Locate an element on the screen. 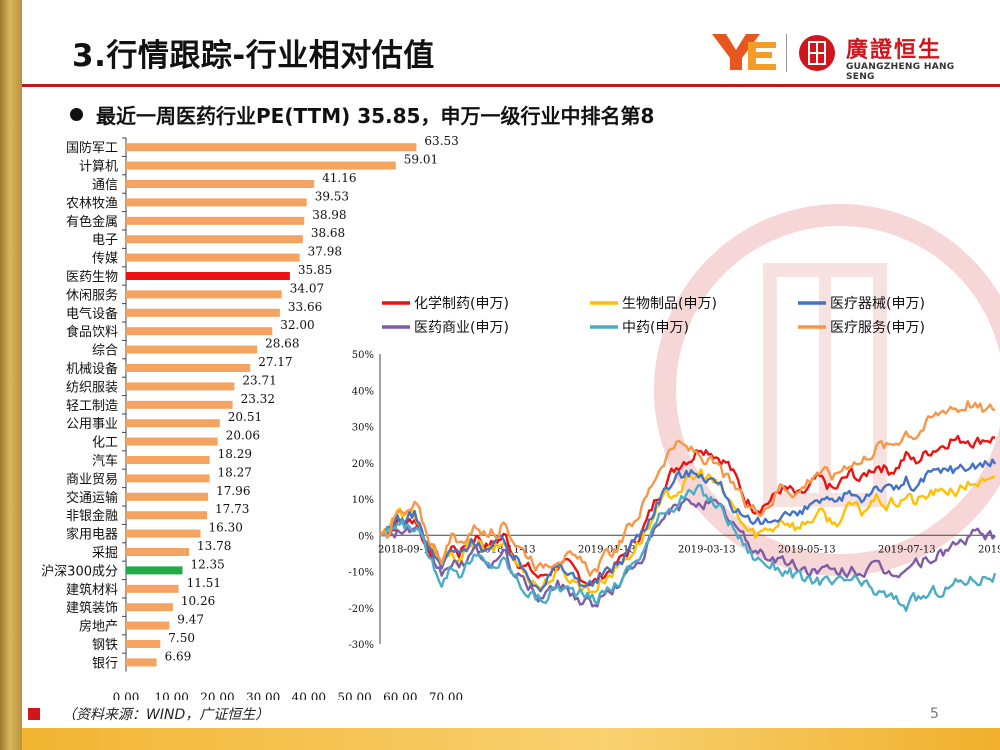 This screenshot has height=750, width=1000. subtitle: 最近一周医药行业PE(TTM) 35.85，申万一级行业中排名第8 is located at coordinates (375, 116).